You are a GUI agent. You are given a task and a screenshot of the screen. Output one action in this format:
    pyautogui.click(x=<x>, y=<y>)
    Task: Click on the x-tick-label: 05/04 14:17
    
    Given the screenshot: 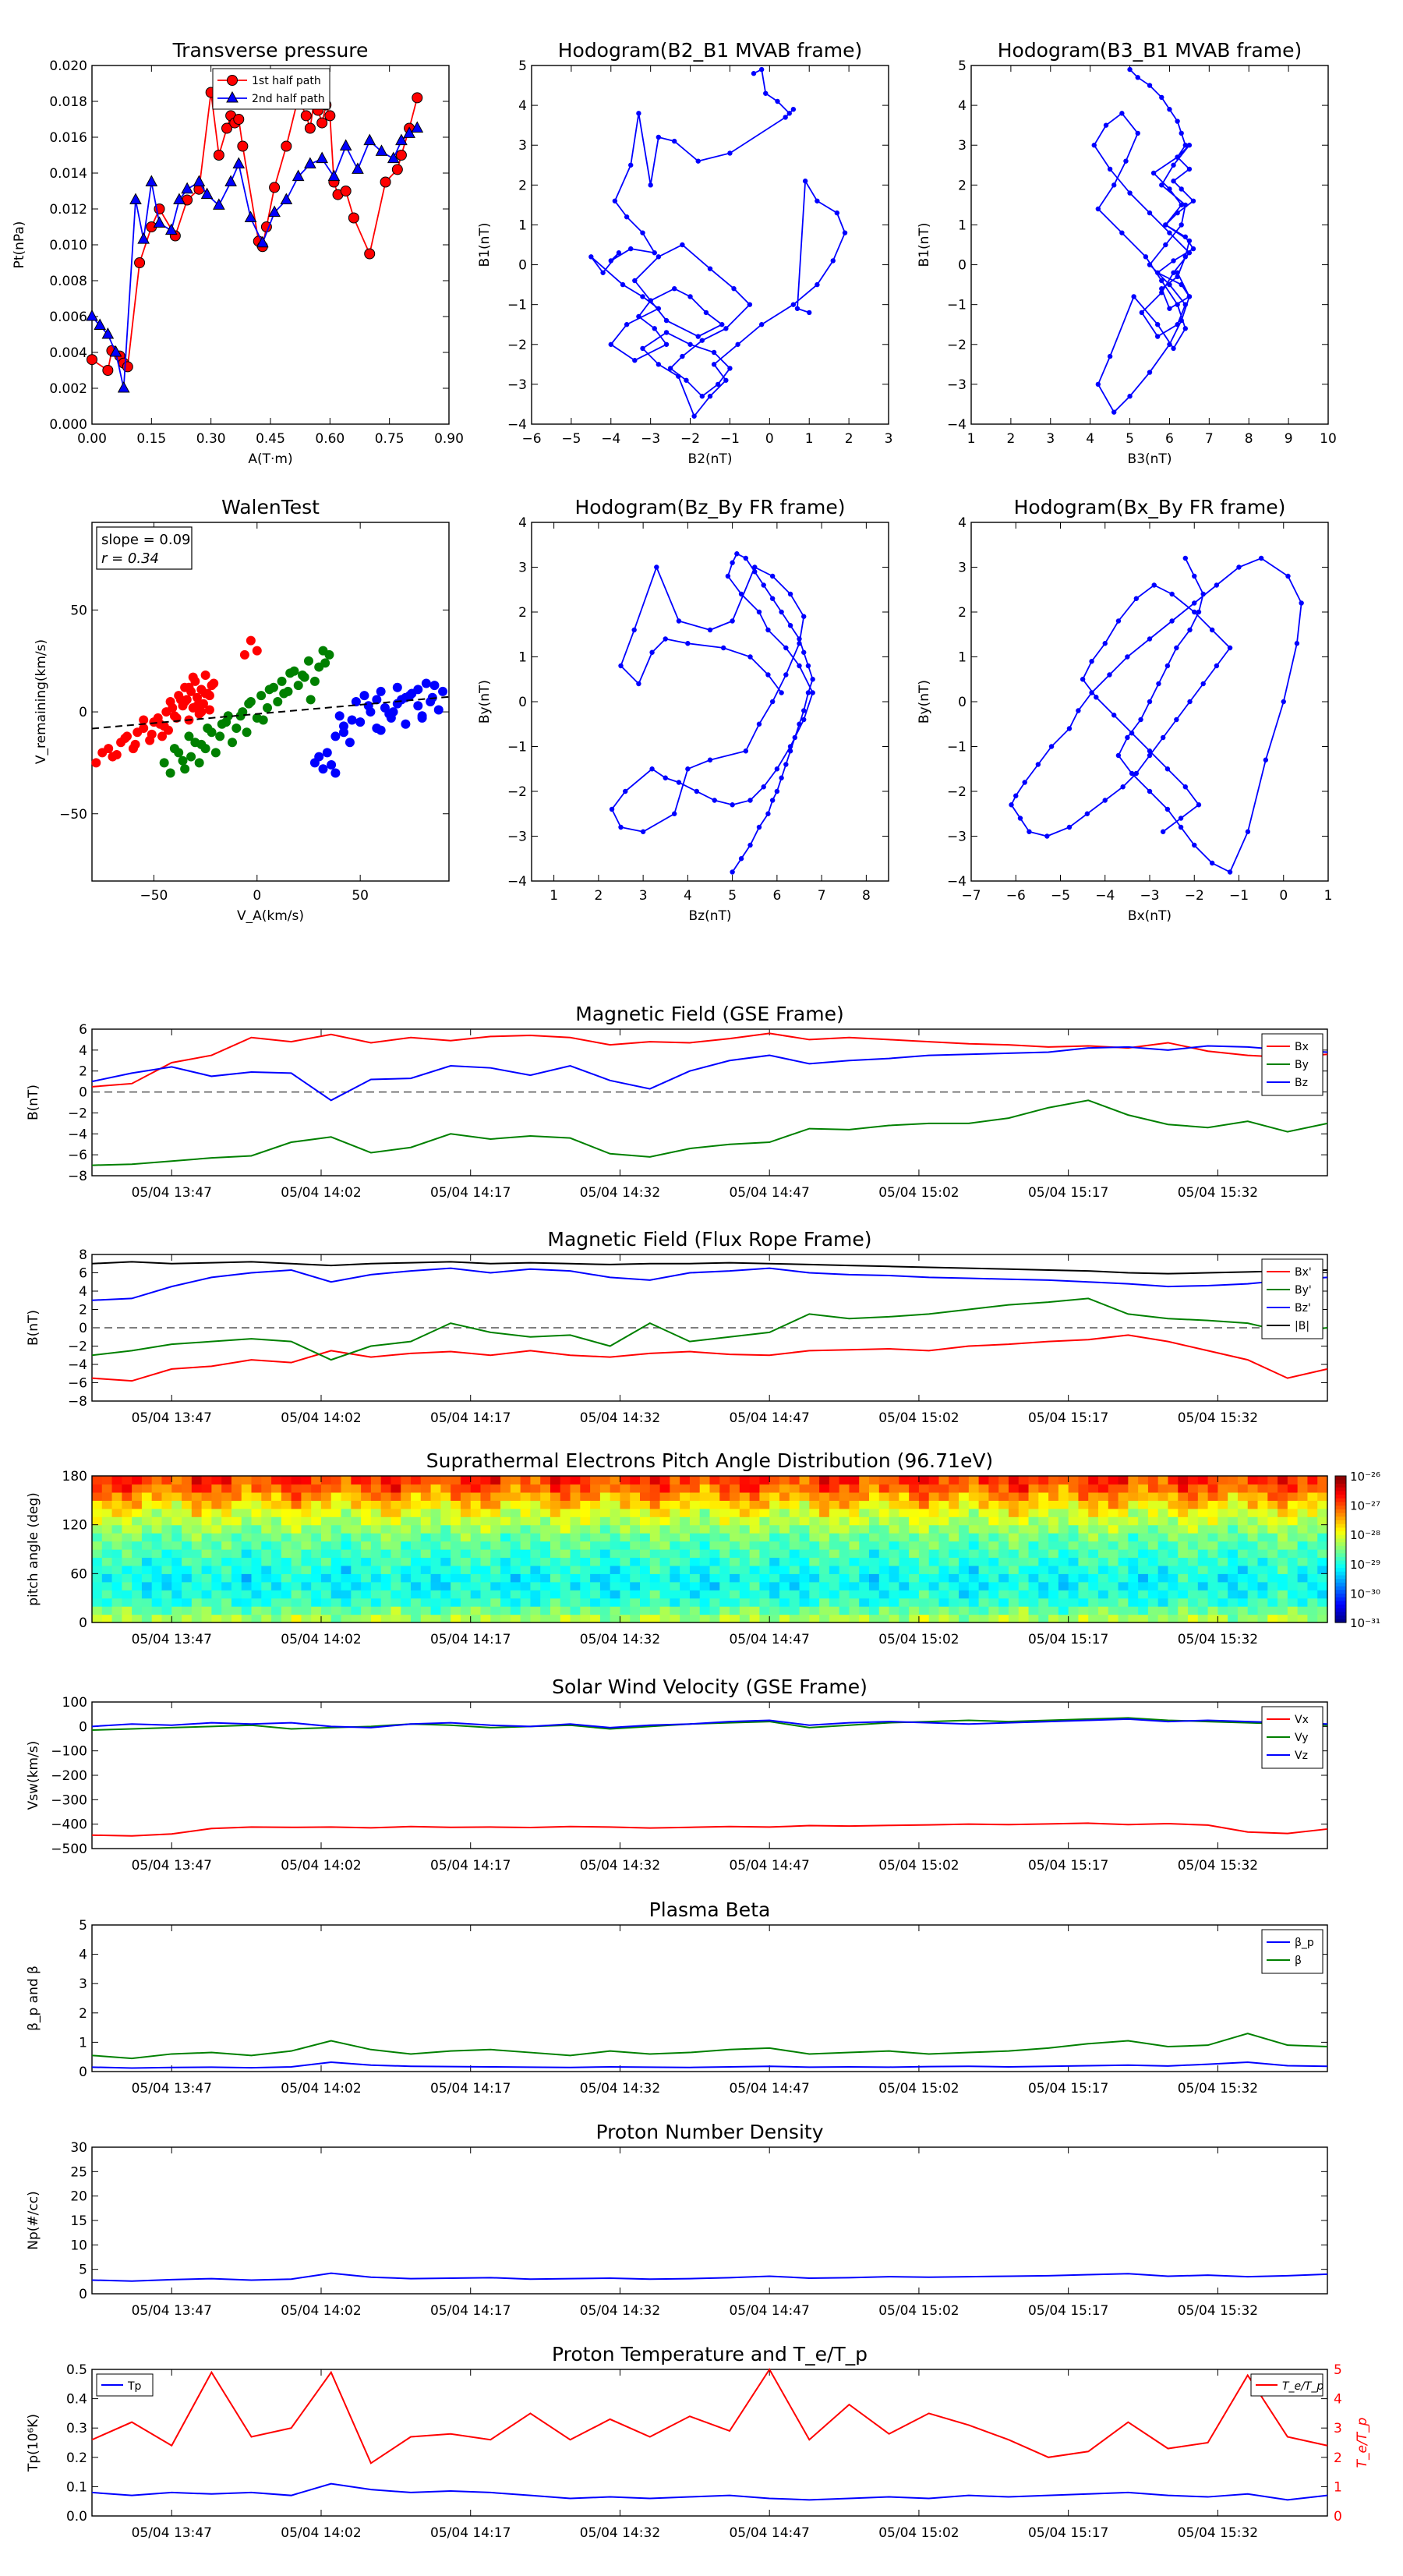 What is the action you would take?
    pyautogui.click(x=470, y=1639)
    